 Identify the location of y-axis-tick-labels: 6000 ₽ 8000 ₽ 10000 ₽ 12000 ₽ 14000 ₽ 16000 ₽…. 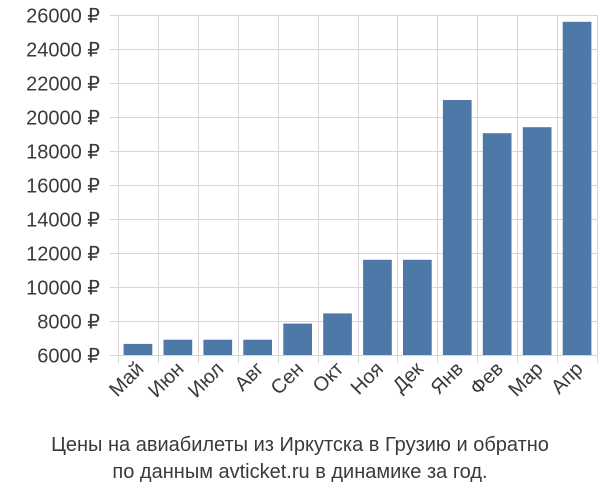
(63, 187).